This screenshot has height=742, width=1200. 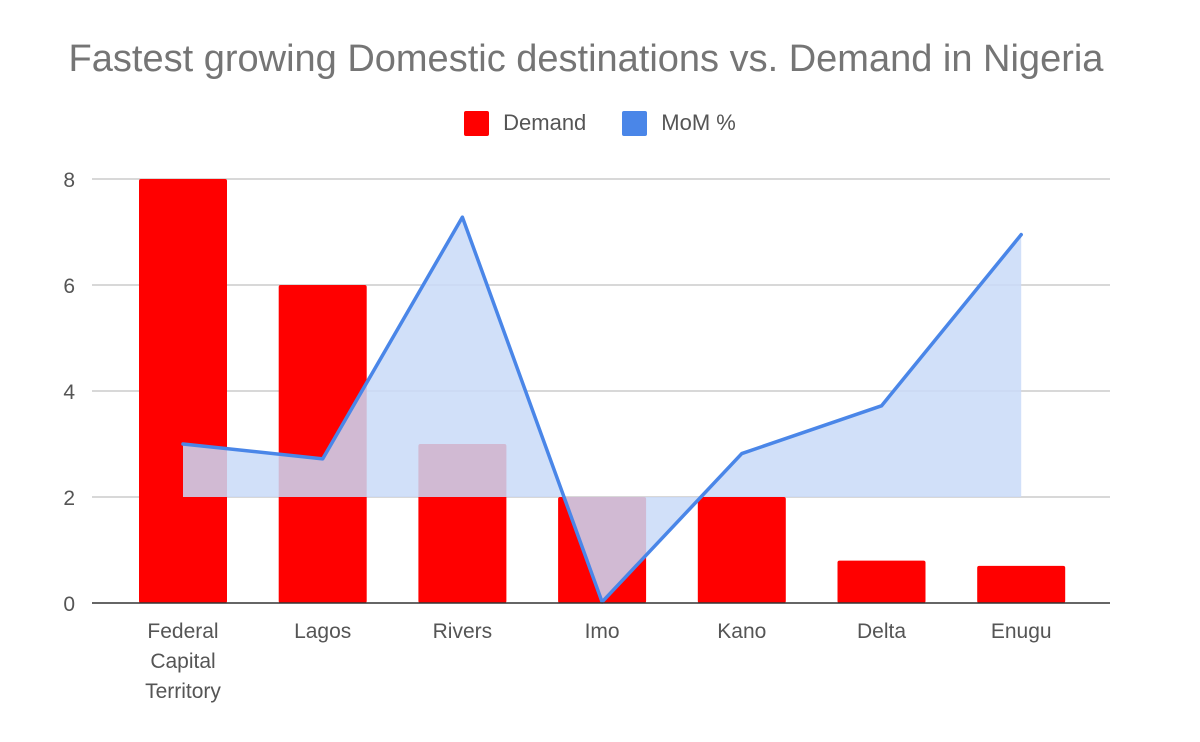 What do you see at coordinates (881, 631) in the screenshot?
I see `x-category-label: Delta` at bounding box center [881, 631].